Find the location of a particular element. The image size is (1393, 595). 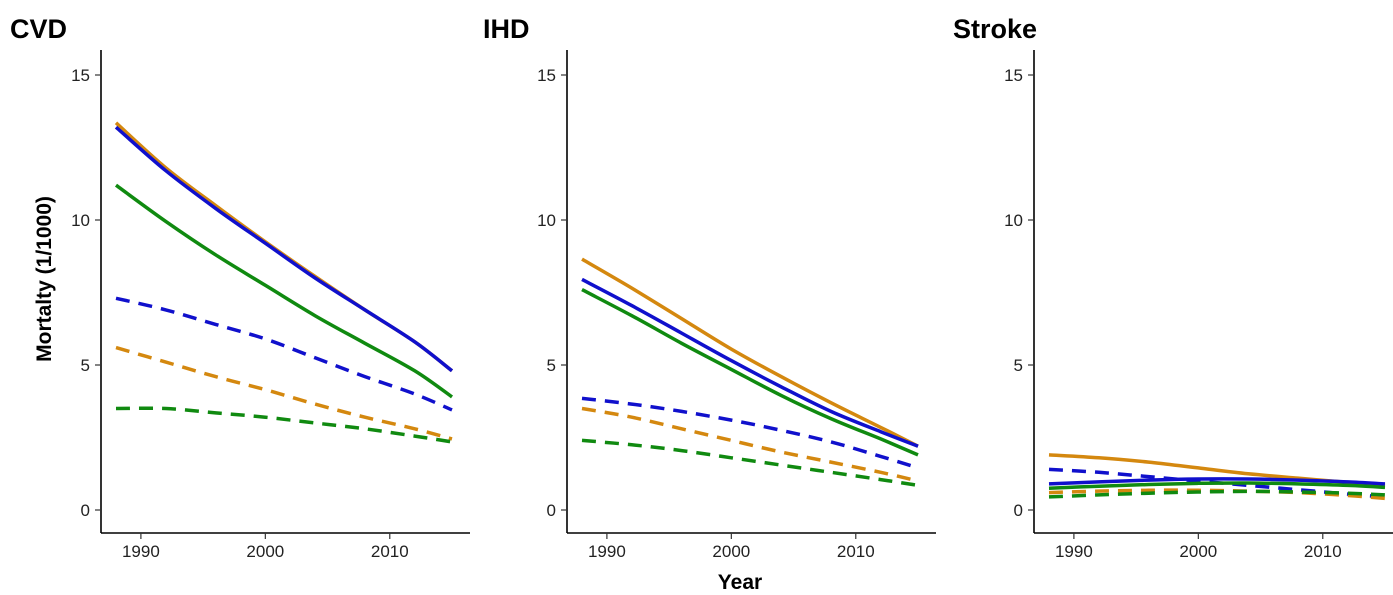

series-line-orange-solid is located at coordinates (750, 352).